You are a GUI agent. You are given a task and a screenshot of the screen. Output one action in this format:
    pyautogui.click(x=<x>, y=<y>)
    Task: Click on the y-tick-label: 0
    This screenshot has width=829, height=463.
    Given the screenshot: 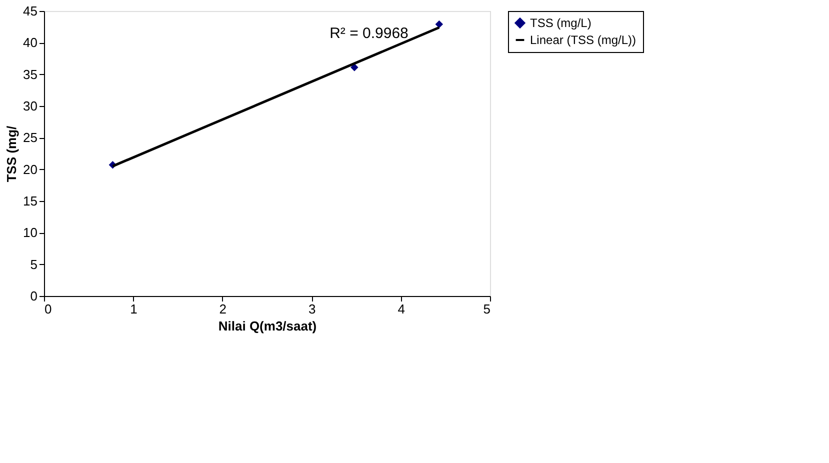 What is the action you would take?
    pyautogui.click(x=34, y=296)
    